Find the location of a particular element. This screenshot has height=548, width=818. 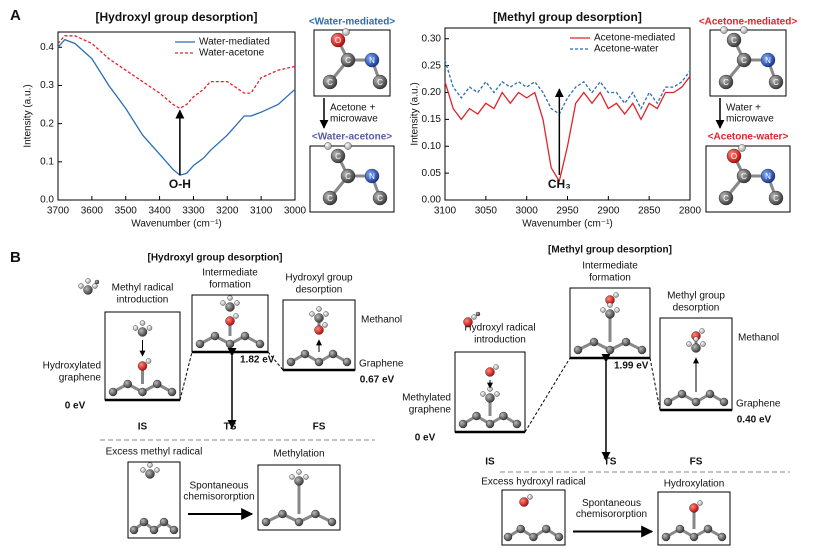

label: 0 eV is located at coordinates (75, 406).